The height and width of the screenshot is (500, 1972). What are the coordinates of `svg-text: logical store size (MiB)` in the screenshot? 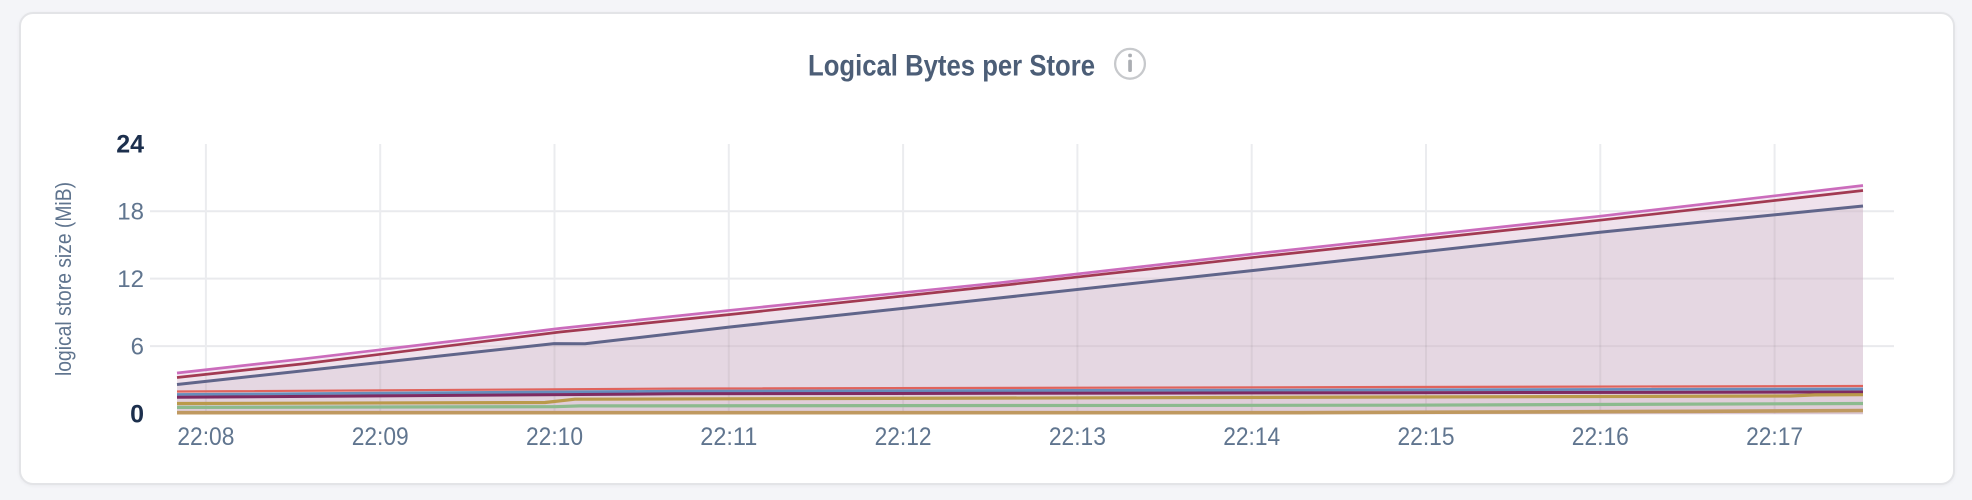 It's located at (63, 279).